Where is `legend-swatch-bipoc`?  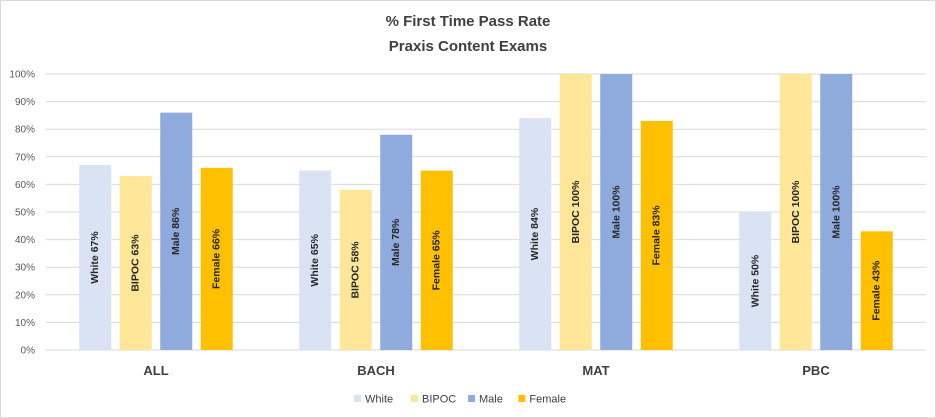
legend-swatch-bipoc is located at coordinates (414, 398).